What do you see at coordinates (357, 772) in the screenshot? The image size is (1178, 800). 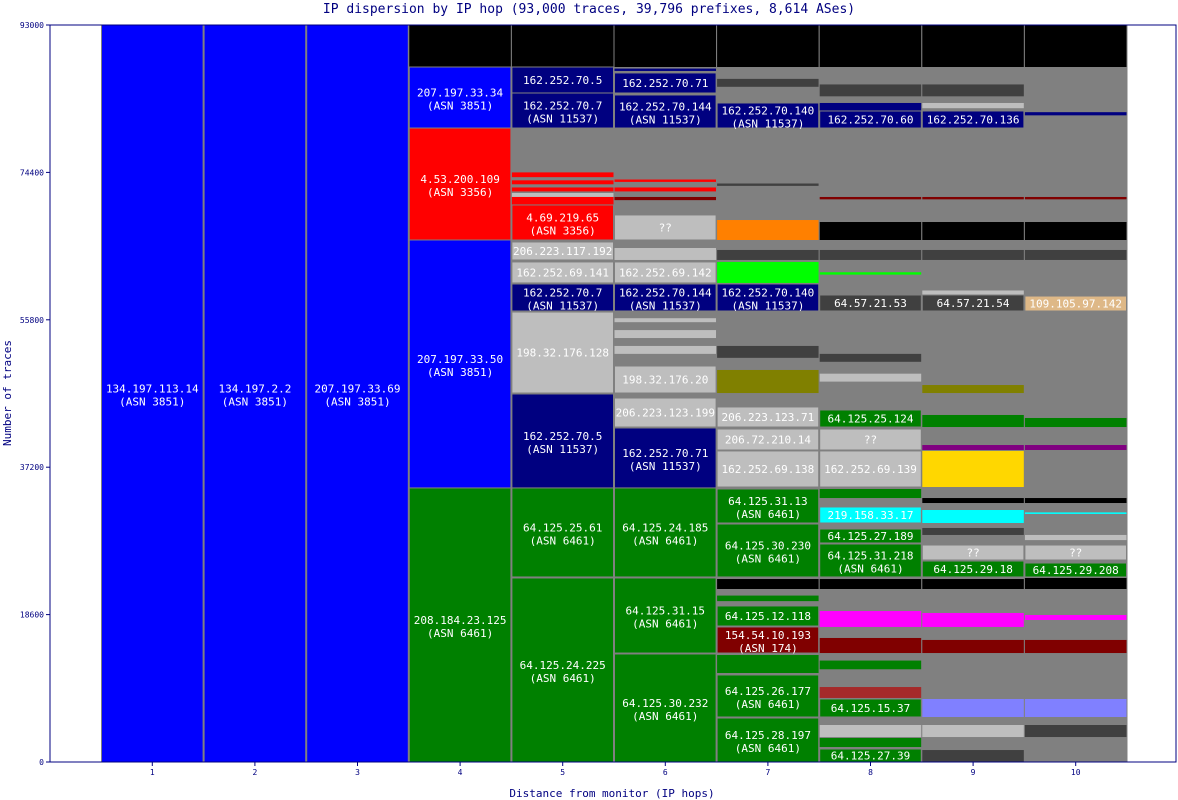 I see `x-tick-label: 3` at bounding box center [357, 772].